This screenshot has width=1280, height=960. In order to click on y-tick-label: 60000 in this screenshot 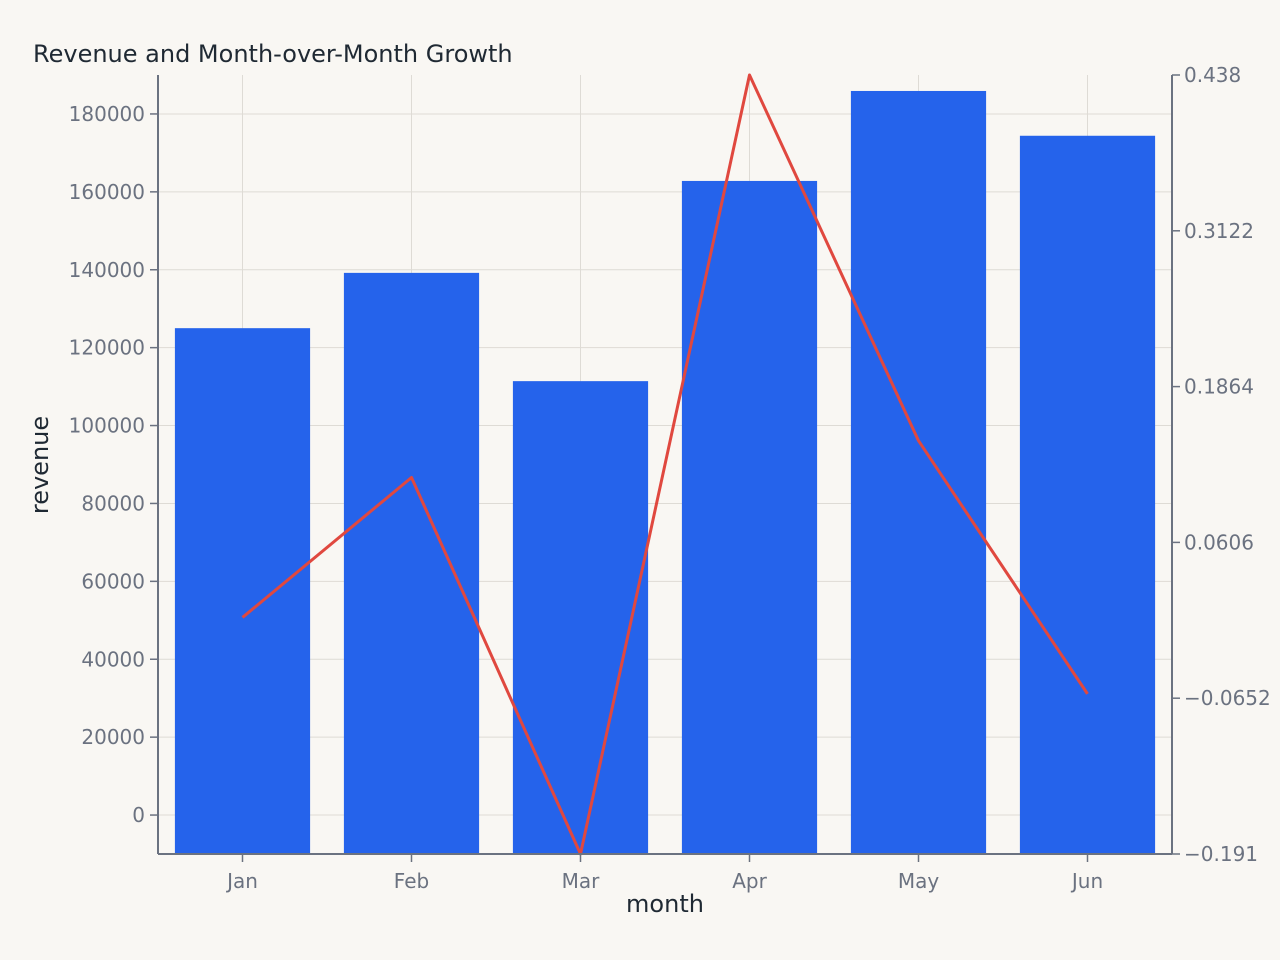, I will do `click(113, 581)`.